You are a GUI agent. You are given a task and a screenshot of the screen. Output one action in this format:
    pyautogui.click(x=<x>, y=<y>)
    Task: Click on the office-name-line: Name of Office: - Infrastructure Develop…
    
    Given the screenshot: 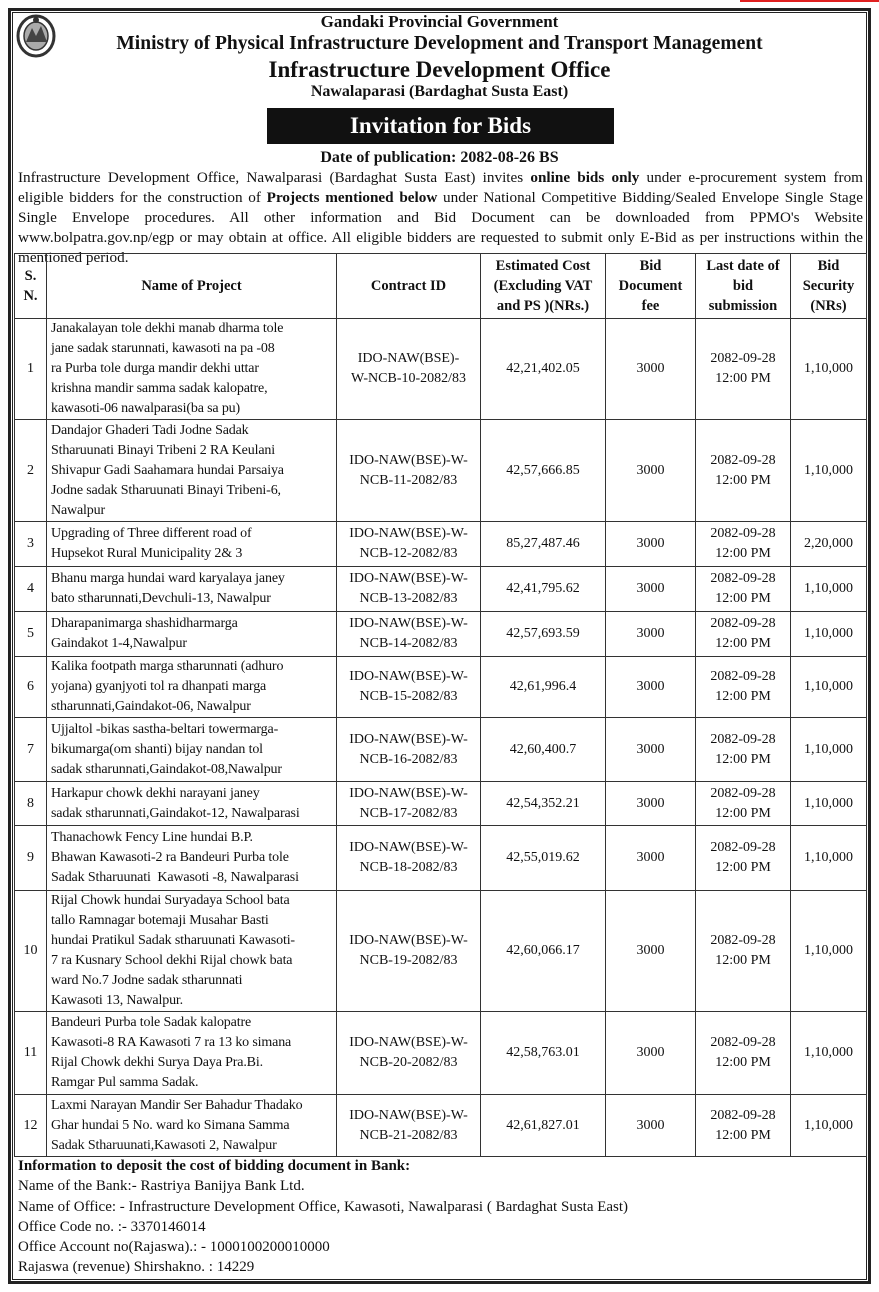 What is the action you would take?
    pyautogui.click(x=323, y=1206)
    